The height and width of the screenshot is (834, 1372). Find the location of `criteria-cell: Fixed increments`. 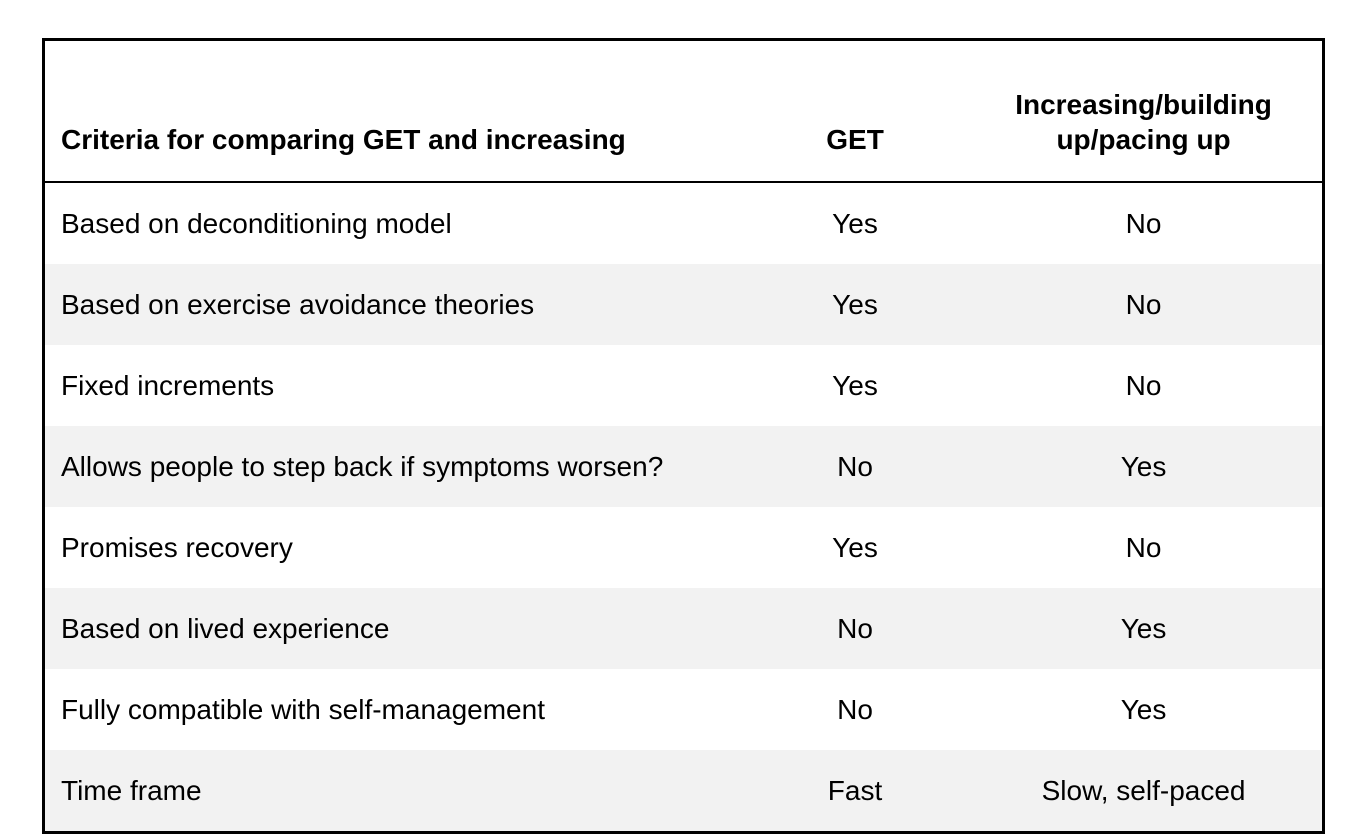

criteria-cell: Fixed increments is located at coordinates (168, 385).